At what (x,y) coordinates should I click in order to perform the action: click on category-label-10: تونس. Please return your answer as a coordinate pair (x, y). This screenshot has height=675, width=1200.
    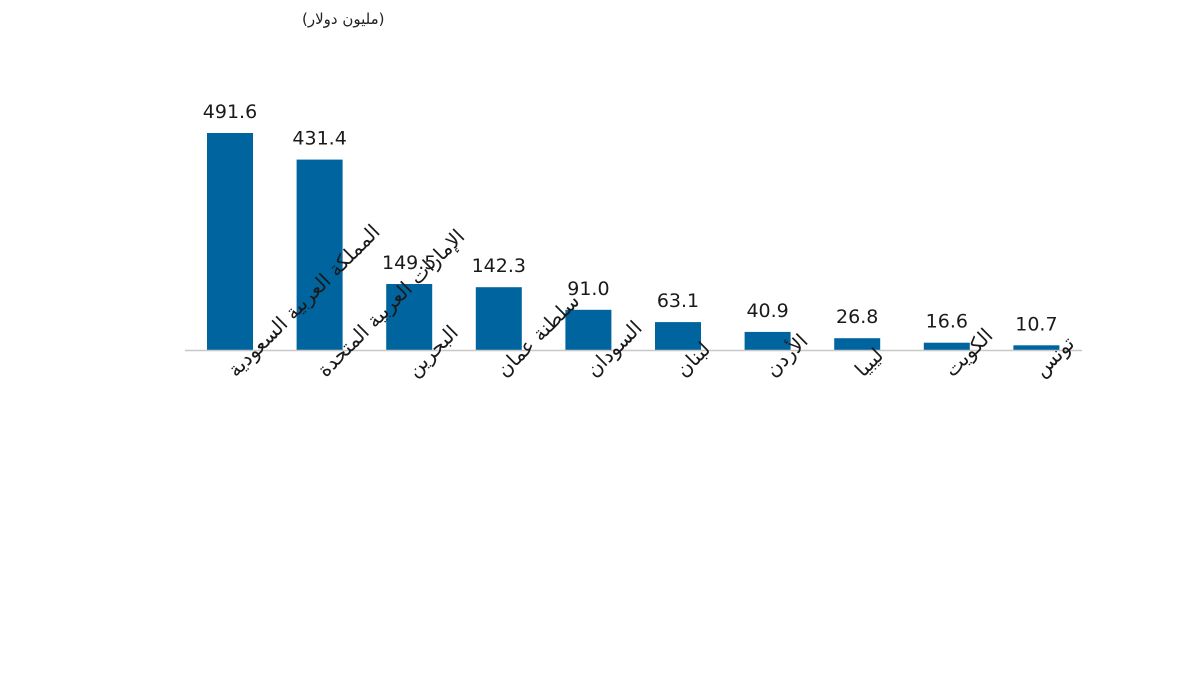
    Looking at the image, I should click on (1054, 356).